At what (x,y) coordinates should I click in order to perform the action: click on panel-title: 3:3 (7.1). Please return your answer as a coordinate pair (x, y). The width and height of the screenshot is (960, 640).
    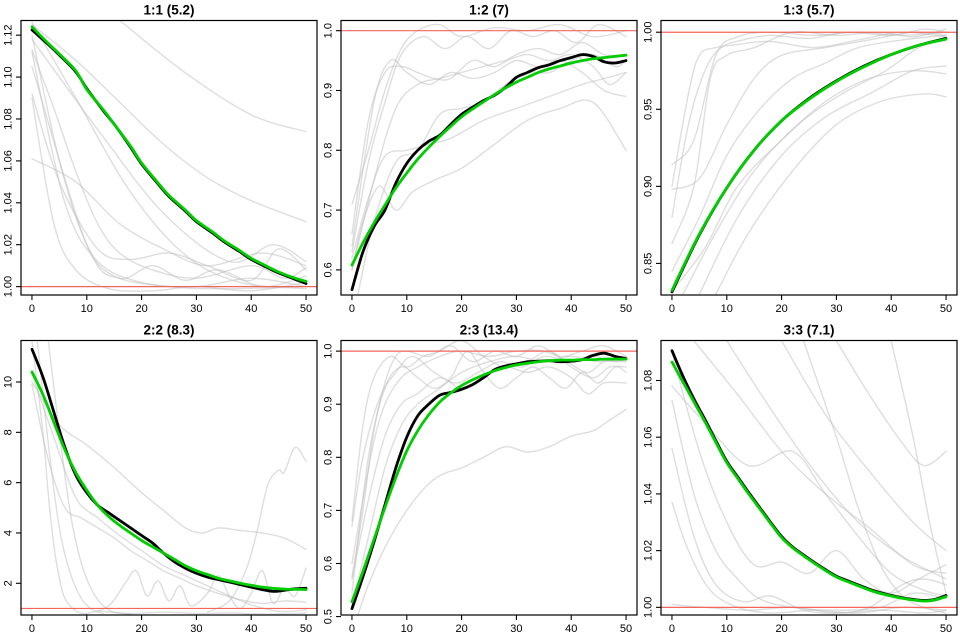
    Looking at the image, I should click on (808, 330).